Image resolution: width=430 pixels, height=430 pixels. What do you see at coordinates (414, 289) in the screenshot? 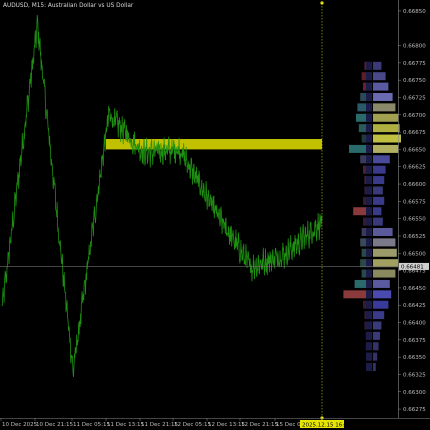
I see `price-tick-label: 0.66450` at bounding box center [414, 289].